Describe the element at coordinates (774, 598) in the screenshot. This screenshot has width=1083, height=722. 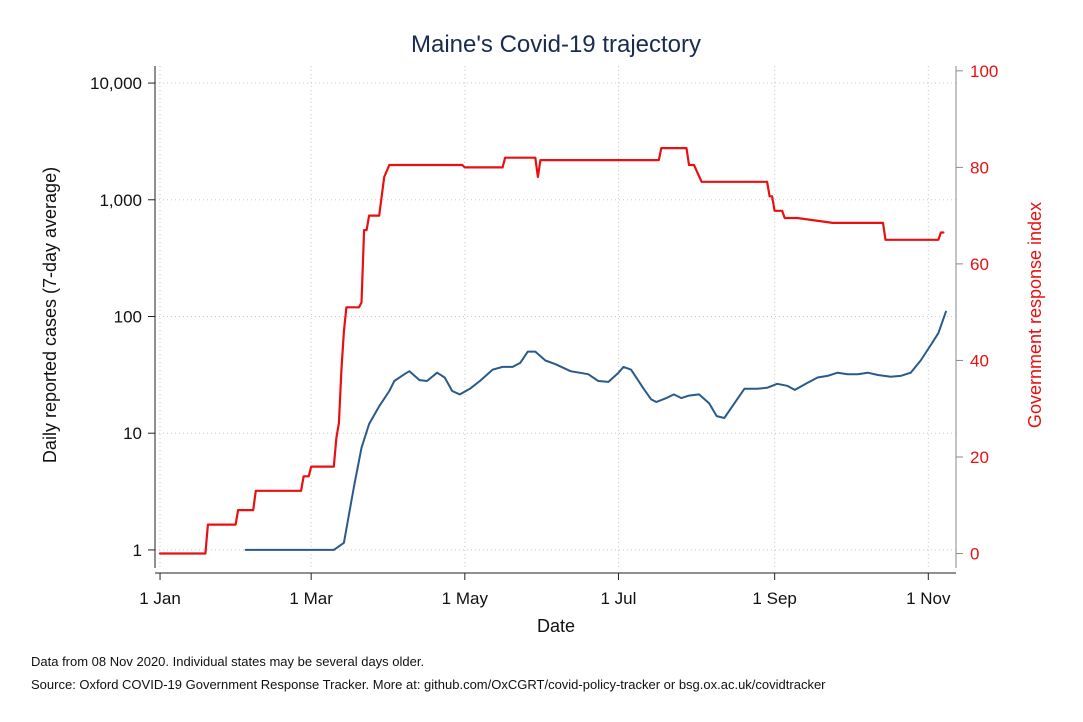
I see `x-tick-label: 1 Sep` at that location.